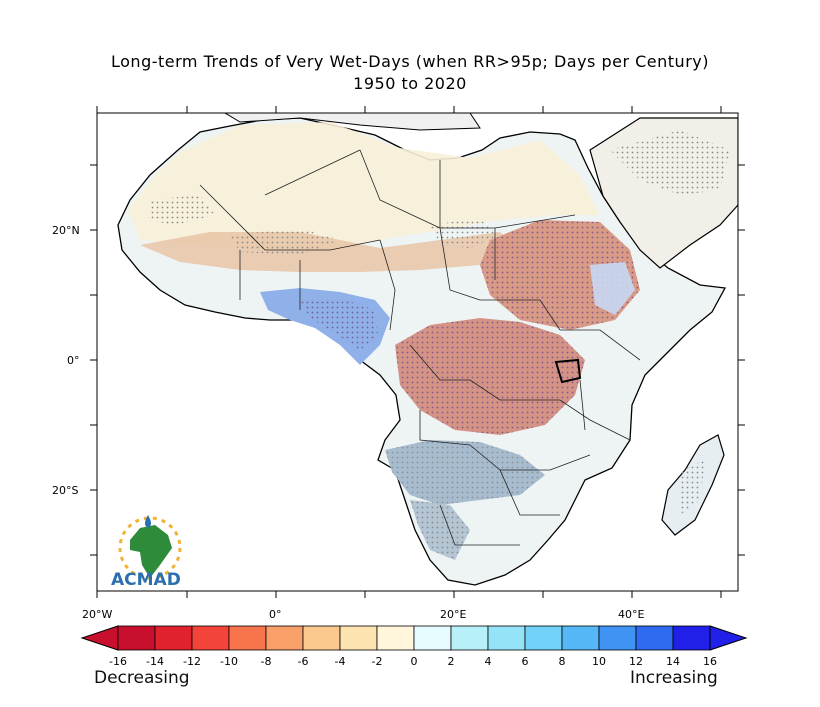  I want to click on colorbar-tick-label: 16, so click(710, 661).